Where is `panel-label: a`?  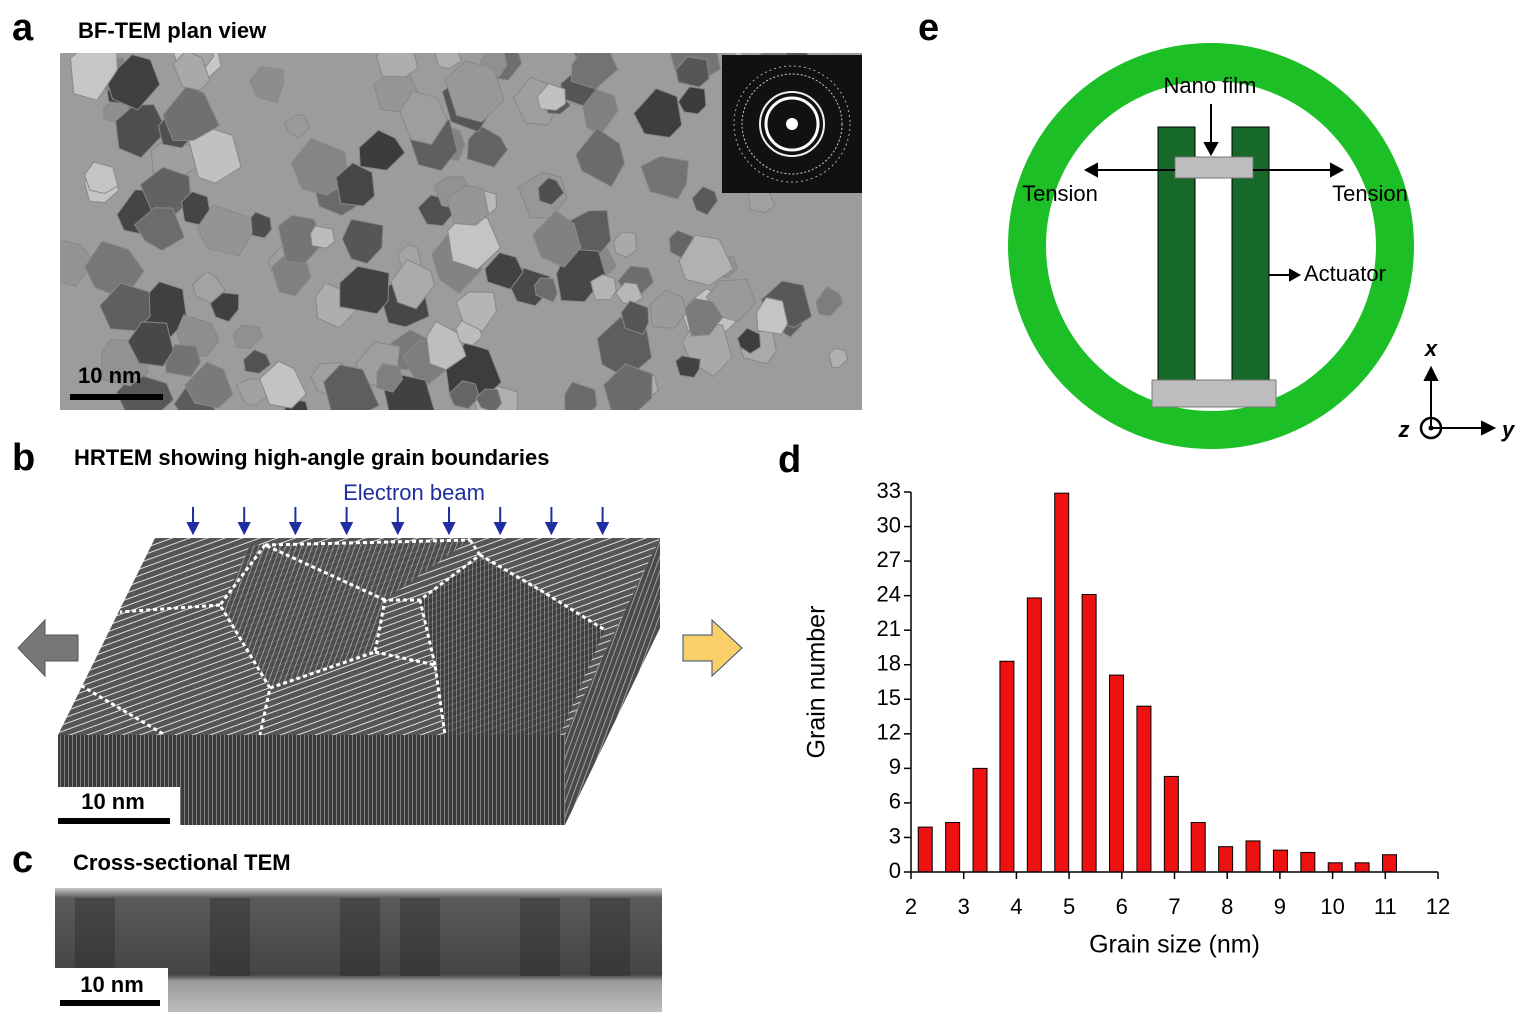
panel-label: a is located at coordinates (23, 28).